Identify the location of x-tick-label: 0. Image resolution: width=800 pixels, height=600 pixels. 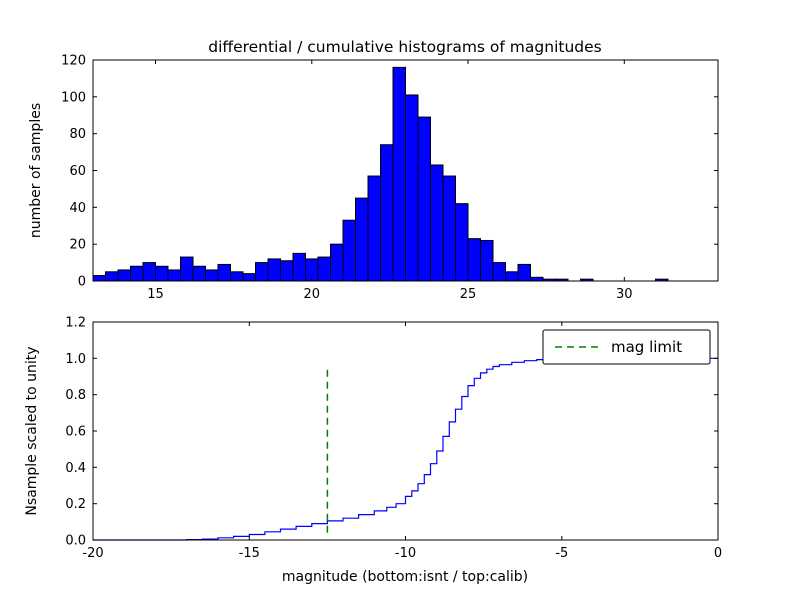
(718, 553).